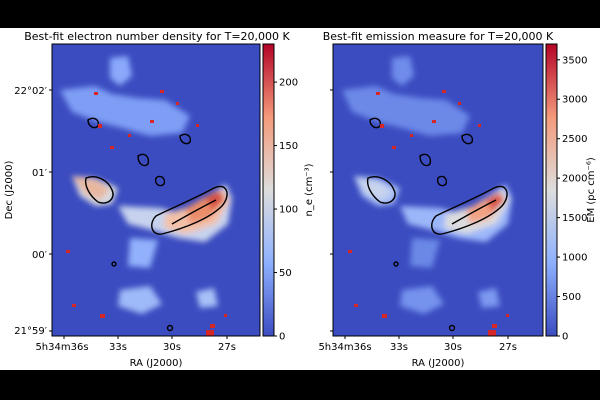  I want to click on y-axis-label: Dec (J2000), so click(9, 190).